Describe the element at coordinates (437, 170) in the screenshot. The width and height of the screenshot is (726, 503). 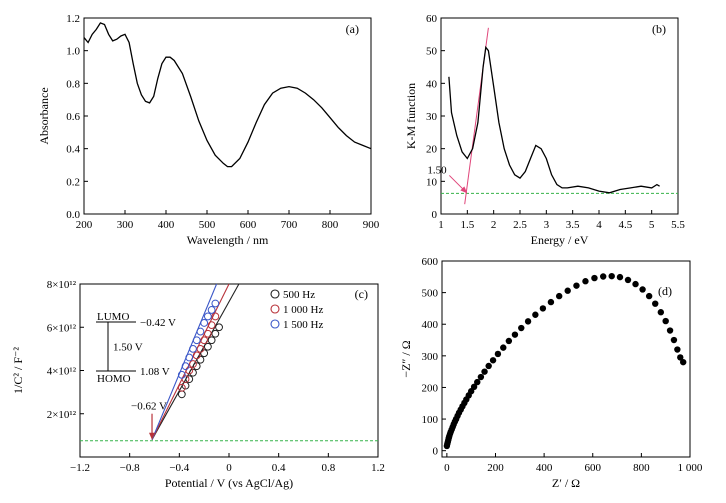
I see `annotation-label: 1.50` at that location.